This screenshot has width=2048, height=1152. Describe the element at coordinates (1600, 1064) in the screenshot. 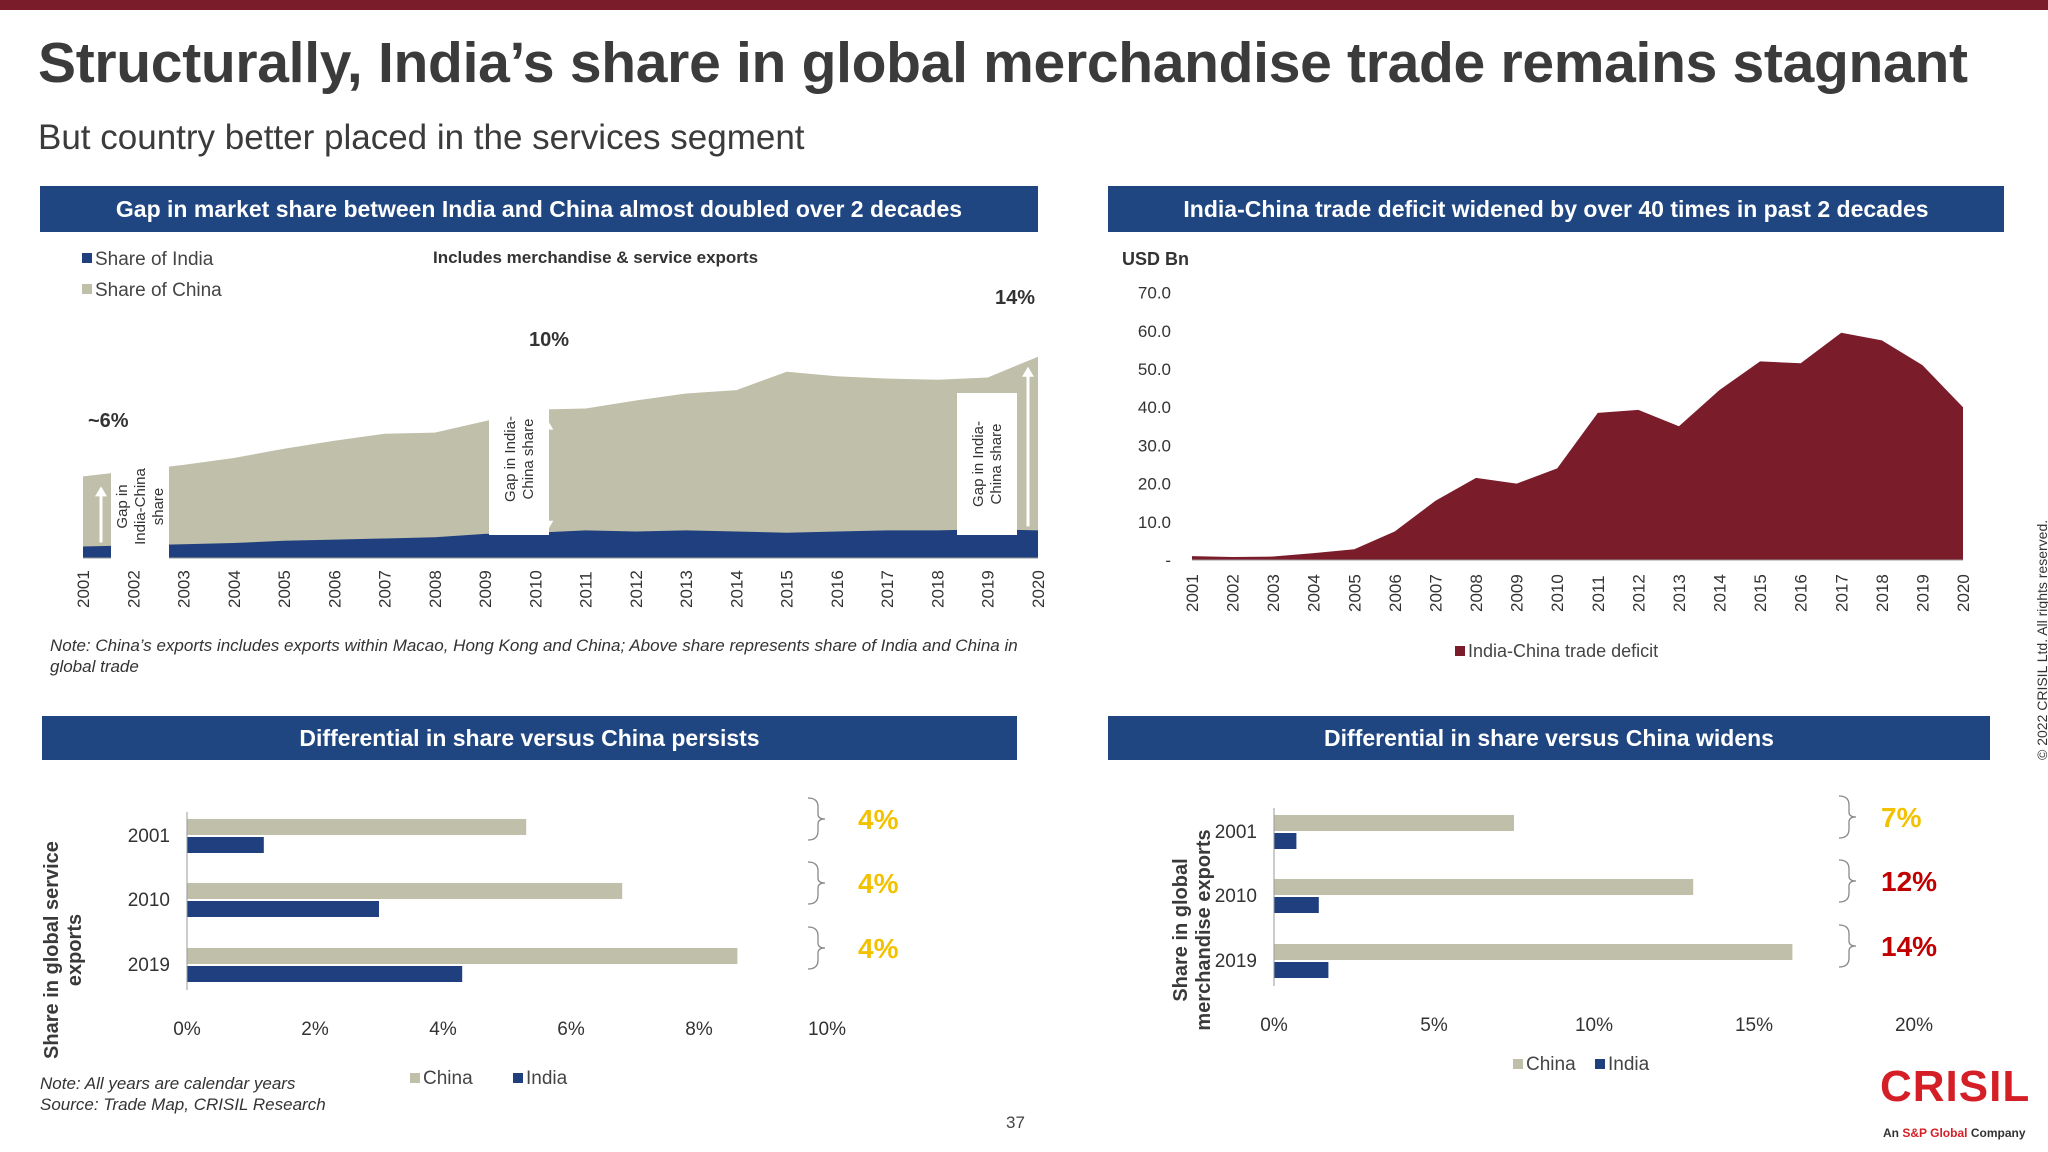

I see `legend-india-swatch` at that location.